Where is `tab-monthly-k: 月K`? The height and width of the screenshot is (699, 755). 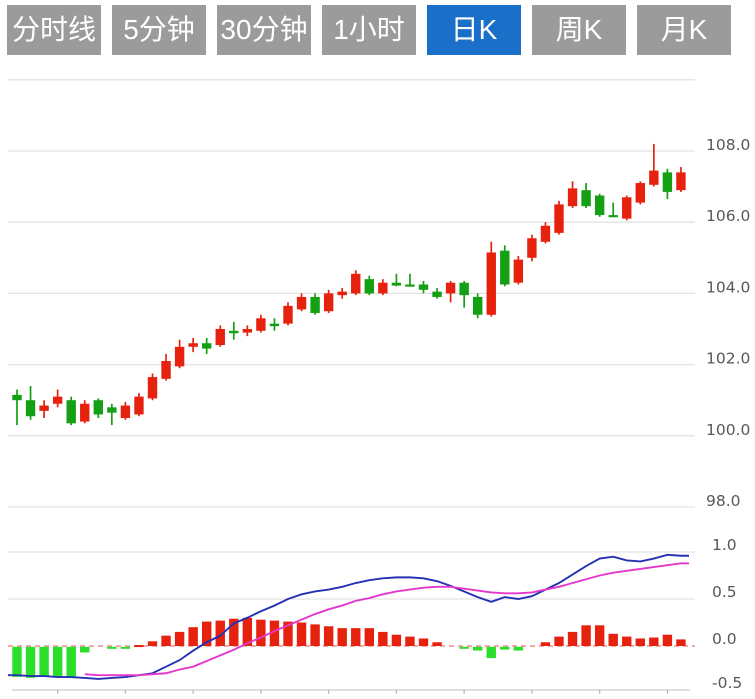
tab-monthly-k: 月K is located at coordinates (684, 30).